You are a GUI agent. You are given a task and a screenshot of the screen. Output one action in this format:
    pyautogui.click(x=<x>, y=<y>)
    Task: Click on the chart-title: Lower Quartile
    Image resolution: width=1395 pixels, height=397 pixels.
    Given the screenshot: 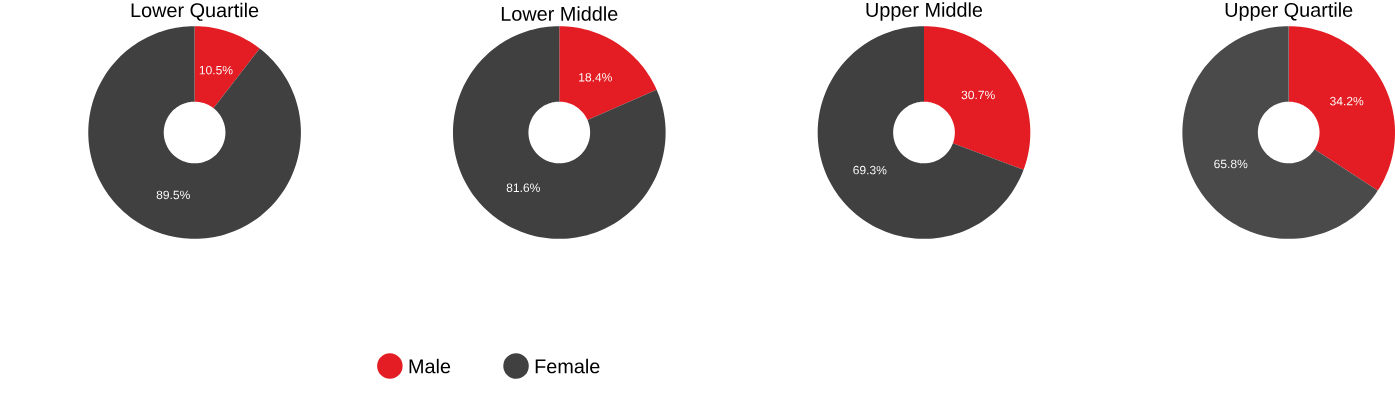 What is the action you would take?
    pyautogui.click(x=195, y=11)
    